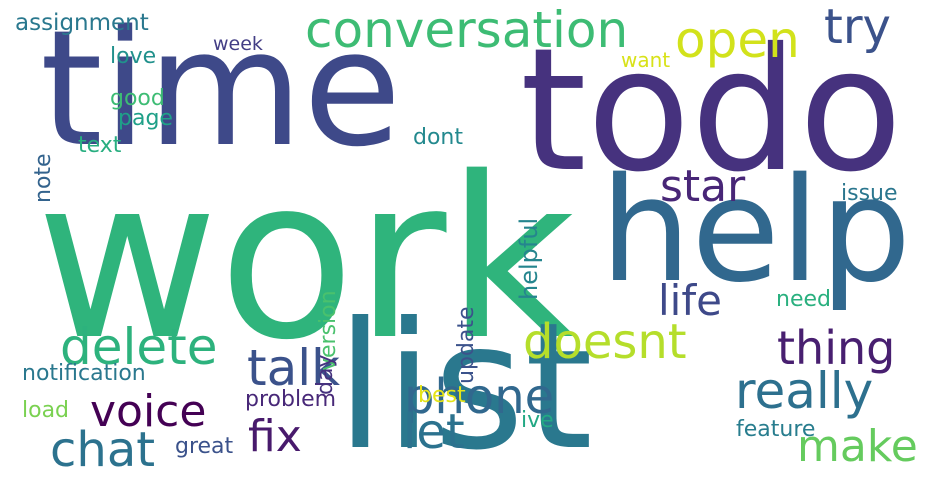  What do you see at coordinates (43, 178) in the screenshot?
I see `word-note: note` at bounding box center [43, 178].